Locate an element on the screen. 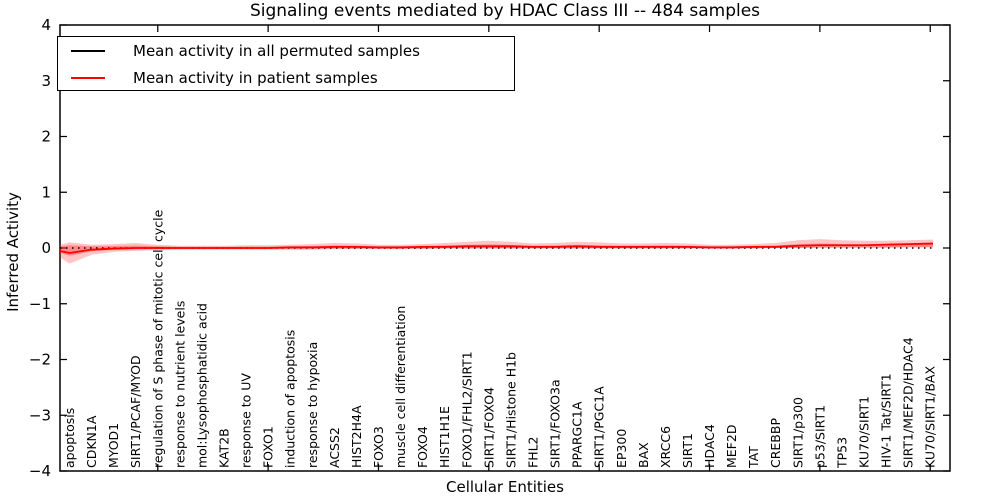 The width and height of the screenshot is (1000, 500). category-label: apoptosis is located at coordinates (69, 438).